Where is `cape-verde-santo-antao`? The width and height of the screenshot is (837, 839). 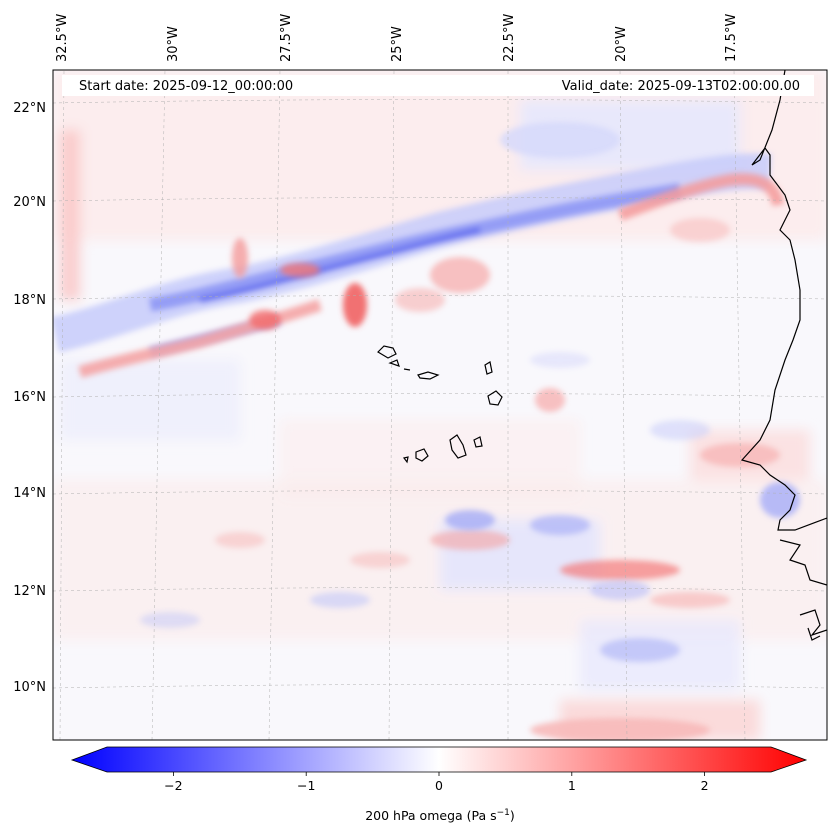
cape-verde-santo-antao is located at coordinates (387, 352).